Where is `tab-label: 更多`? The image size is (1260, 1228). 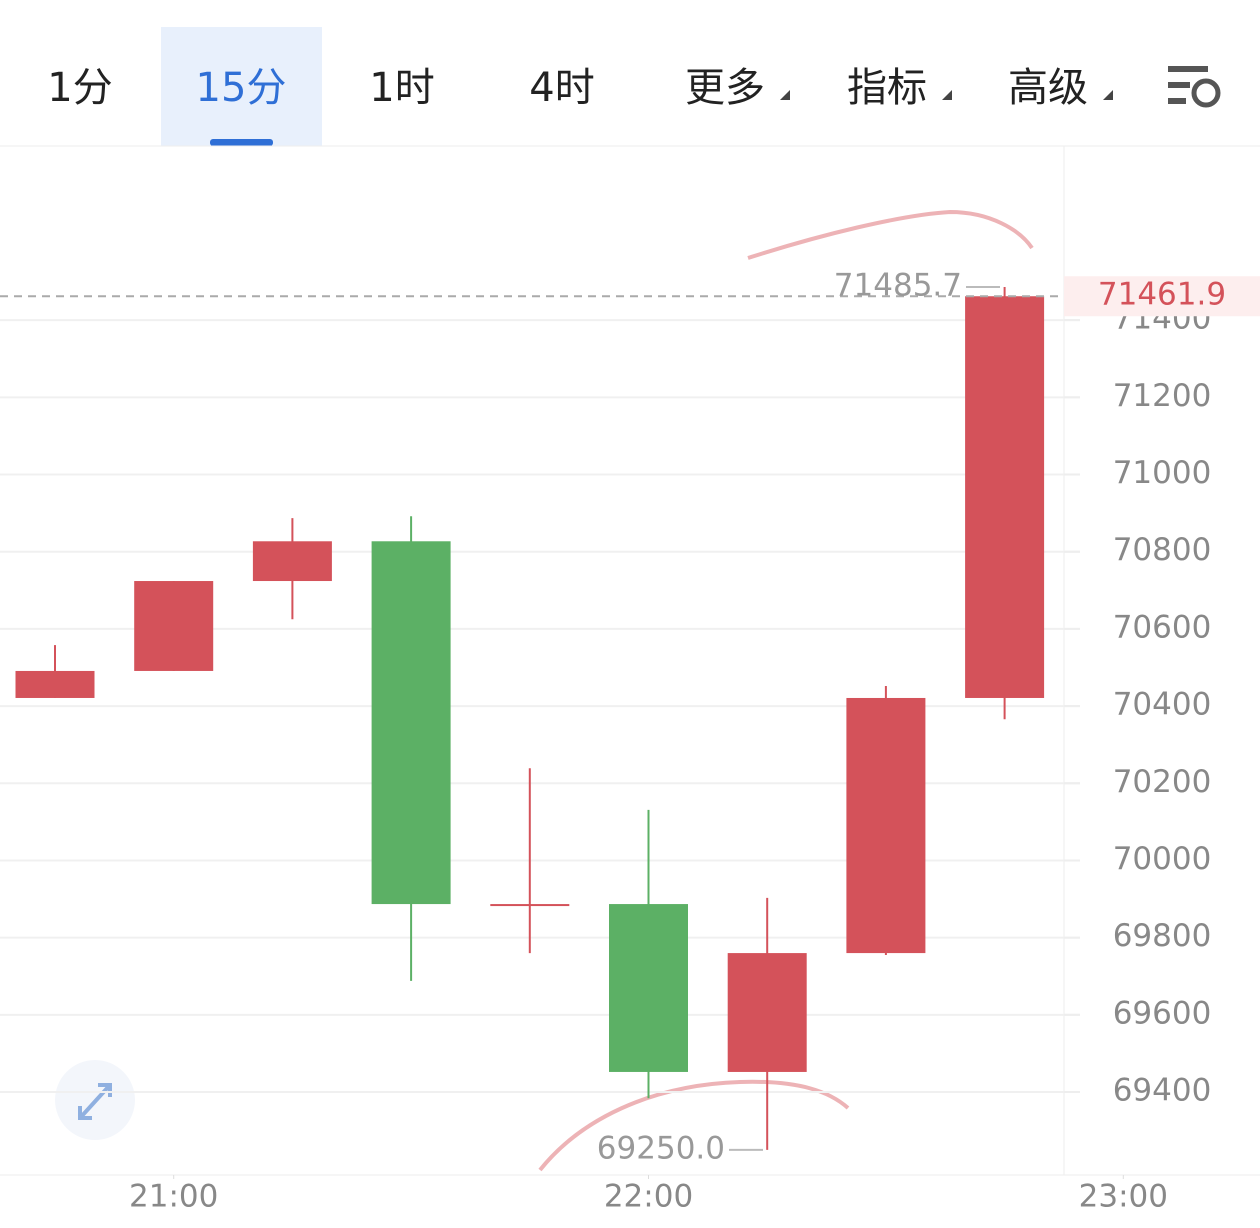
tab-label: 更多 is located at coordinates (725, 88).